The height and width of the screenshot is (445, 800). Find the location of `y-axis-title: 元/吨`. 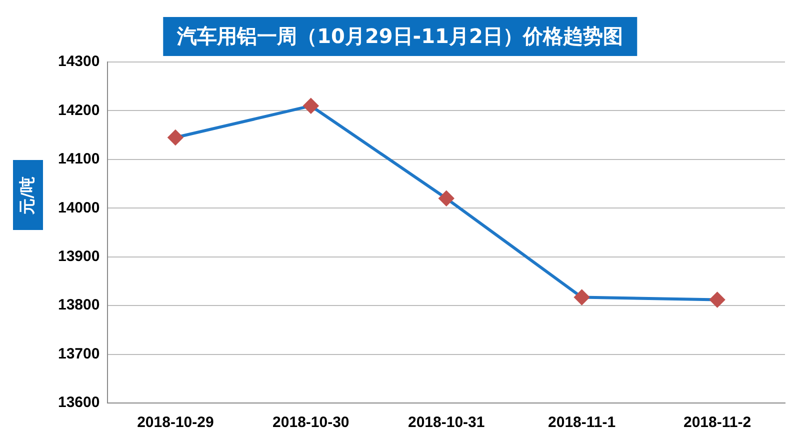

y-axis-title: 元/吨 is located at coordinates (28, 195).